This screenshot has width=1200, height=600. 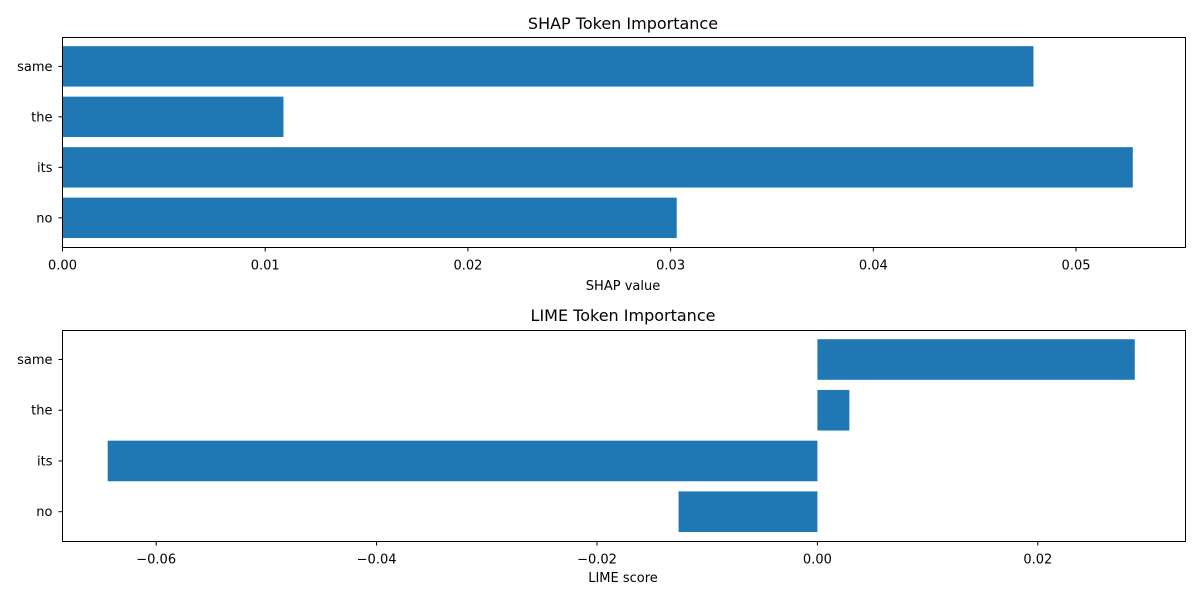 I want to click on x-axis-ticks: 0.00 0.01 0.02 0.03 0.04 0.05, so click(x=569, y=260).